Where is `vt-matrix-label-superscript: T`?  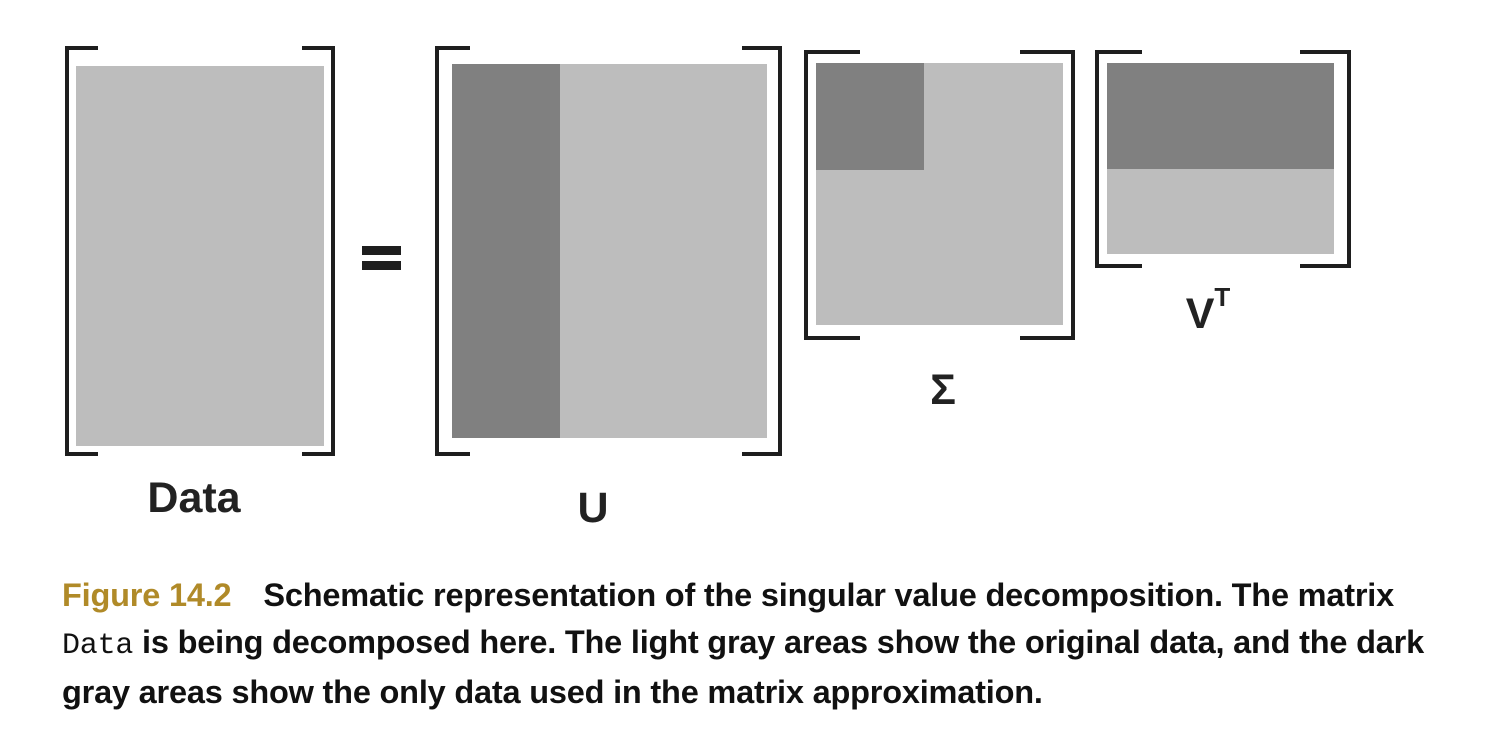
vt-matrix-label-superscript: T is located at coordinates (1222, 297).